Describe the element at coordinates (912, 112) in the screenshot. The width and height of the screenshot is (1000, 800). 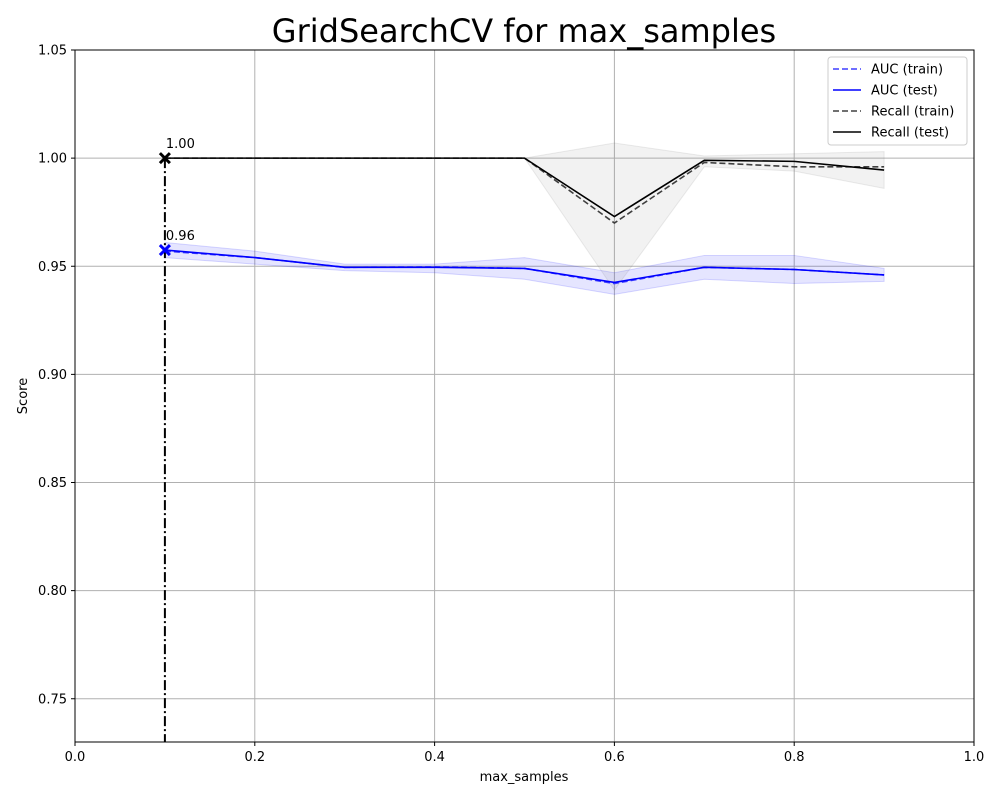
I see `legend-label: Recall (train)` at that location.